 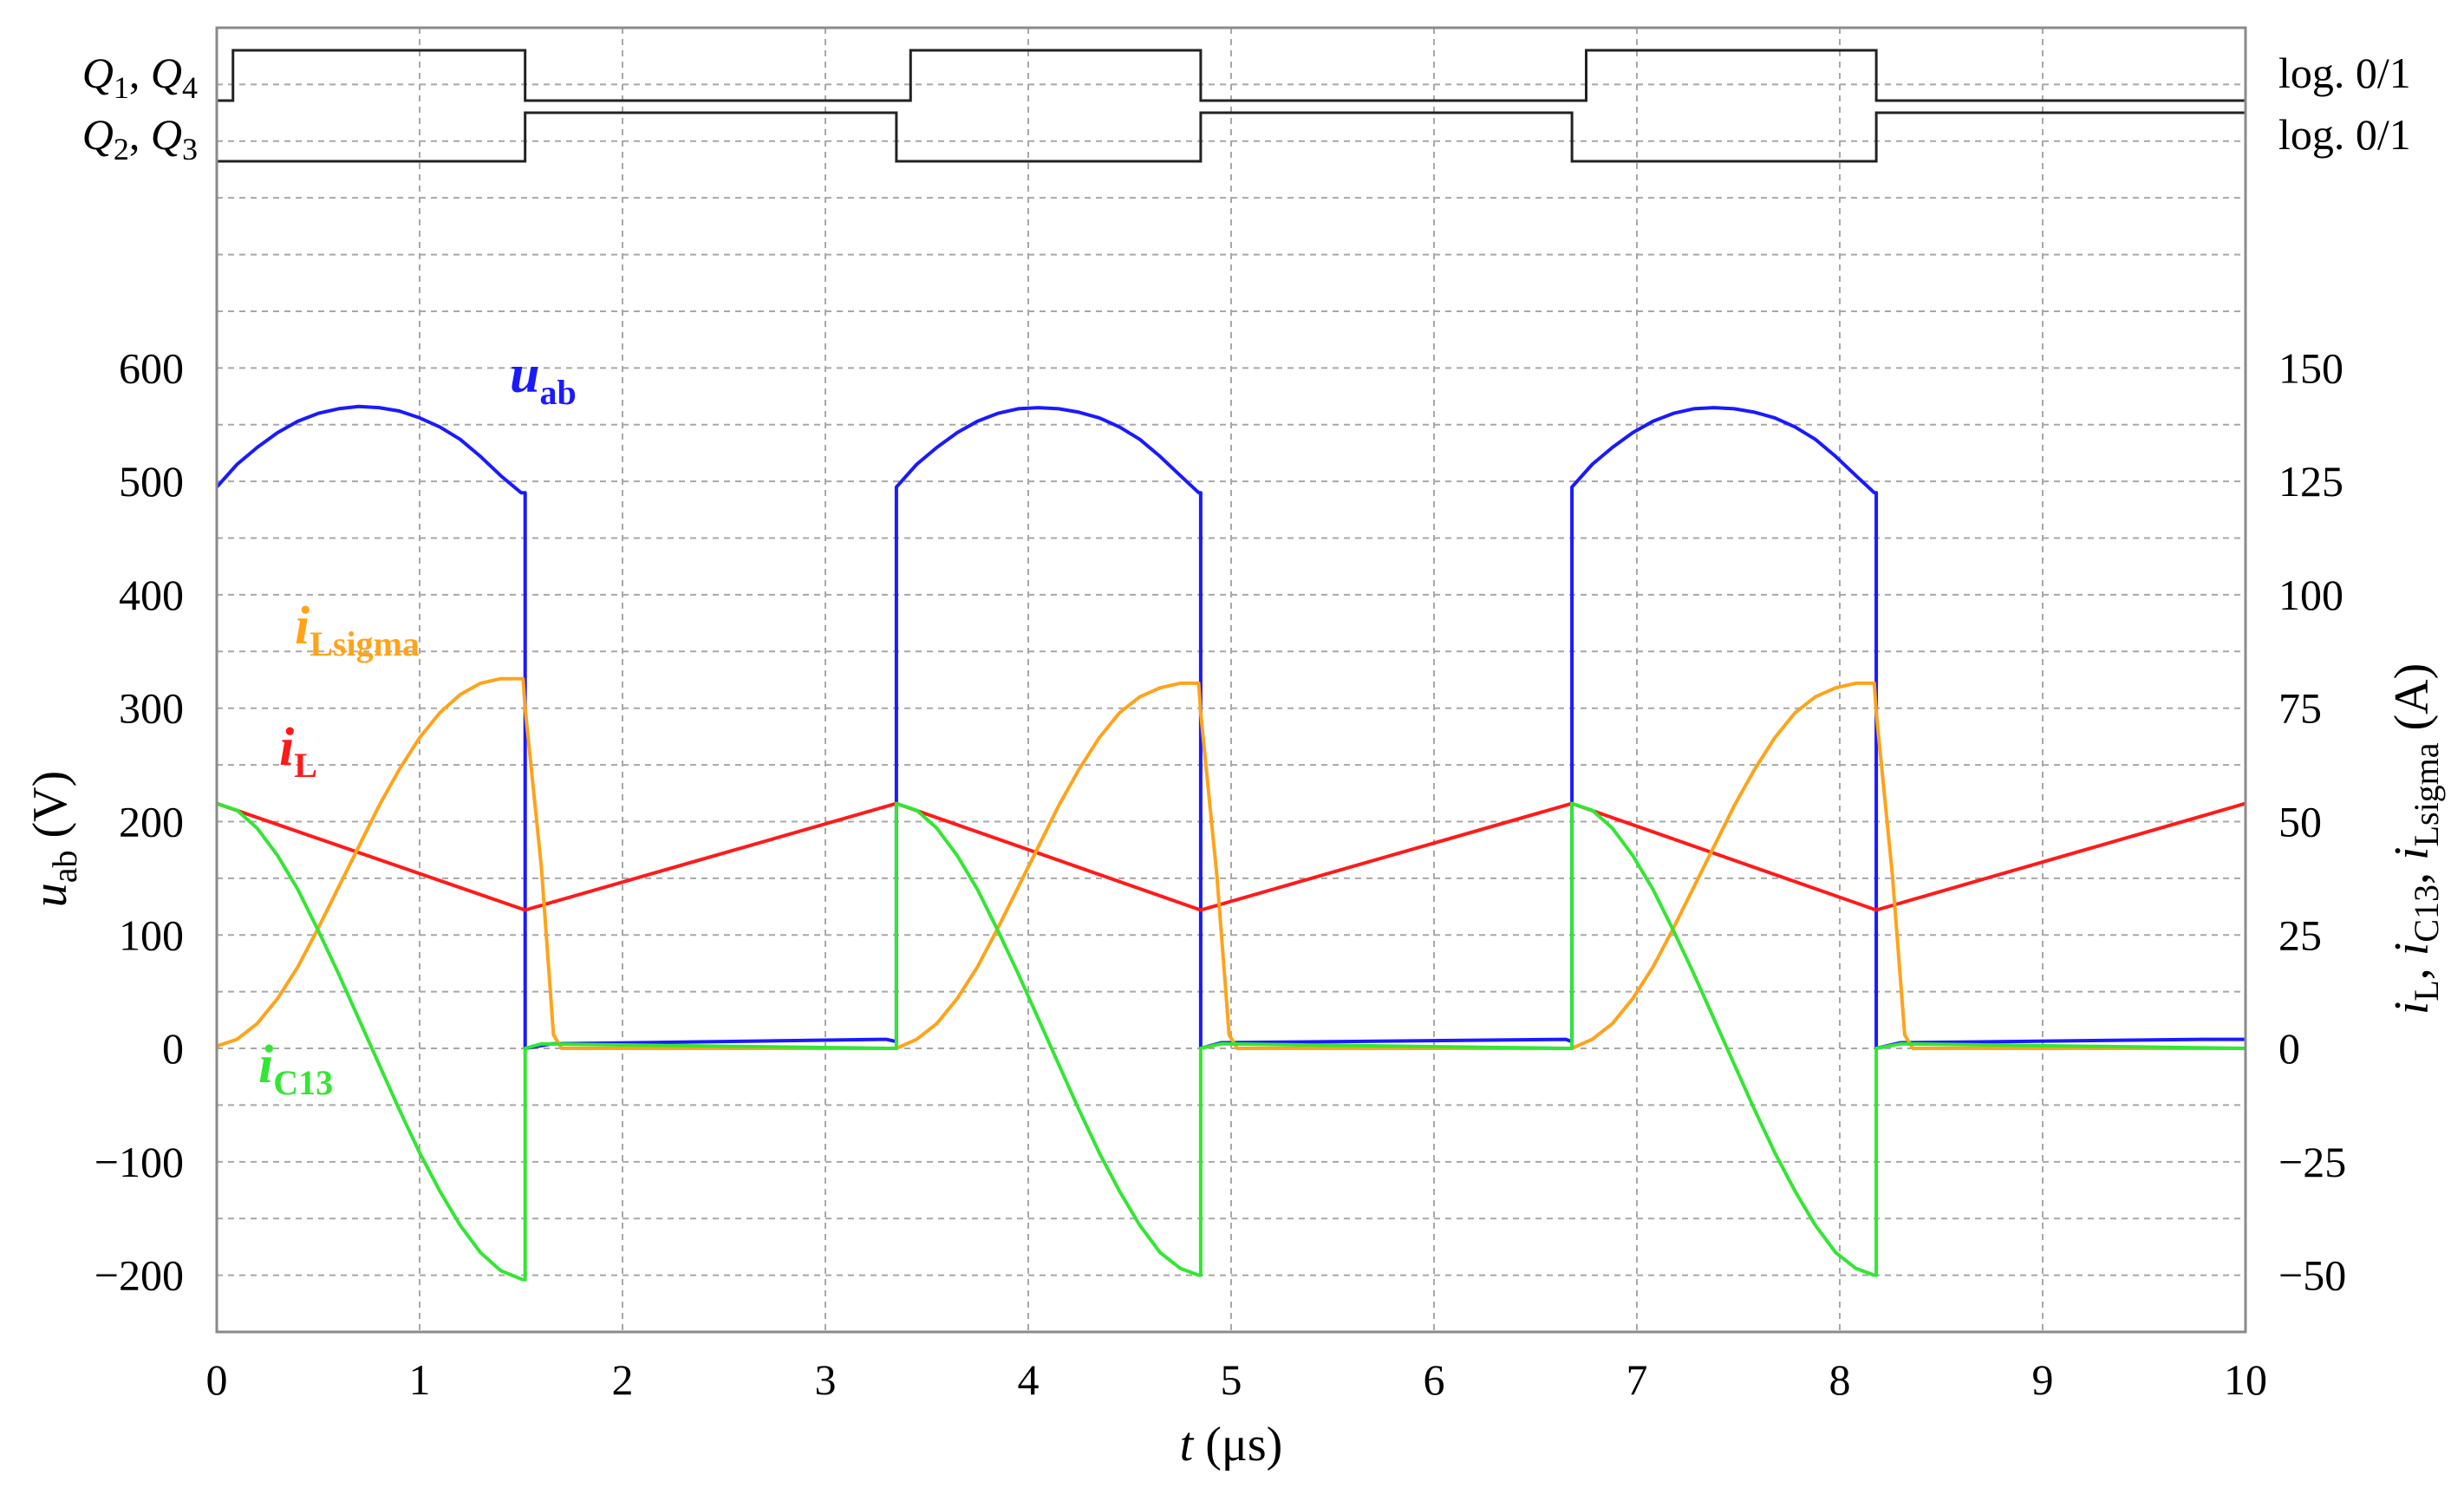 I want to click on series-label-l: iL, so click(x=298, y=751).